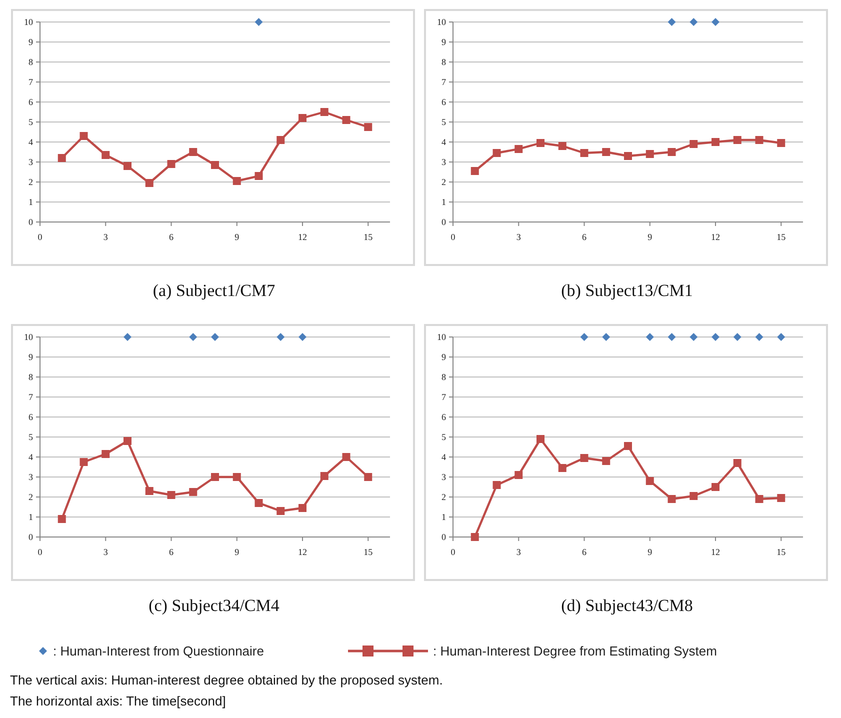 The width and height of the screenshot is (841, 718). I want to click on x-tick-label: 12, so click(715, 237).